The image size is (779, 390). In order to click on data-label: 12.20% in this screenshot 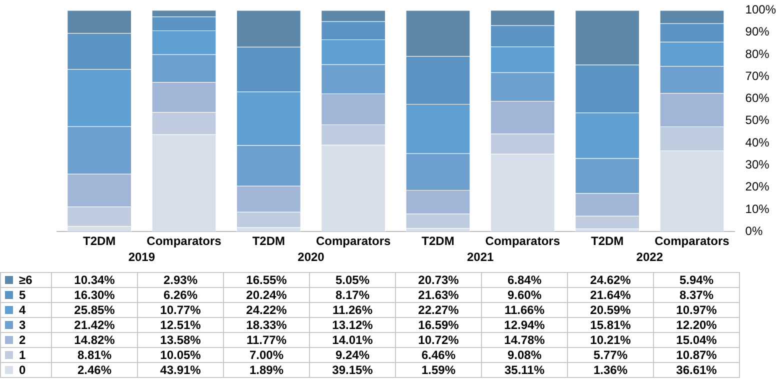, I will do `click(697, 325)`.